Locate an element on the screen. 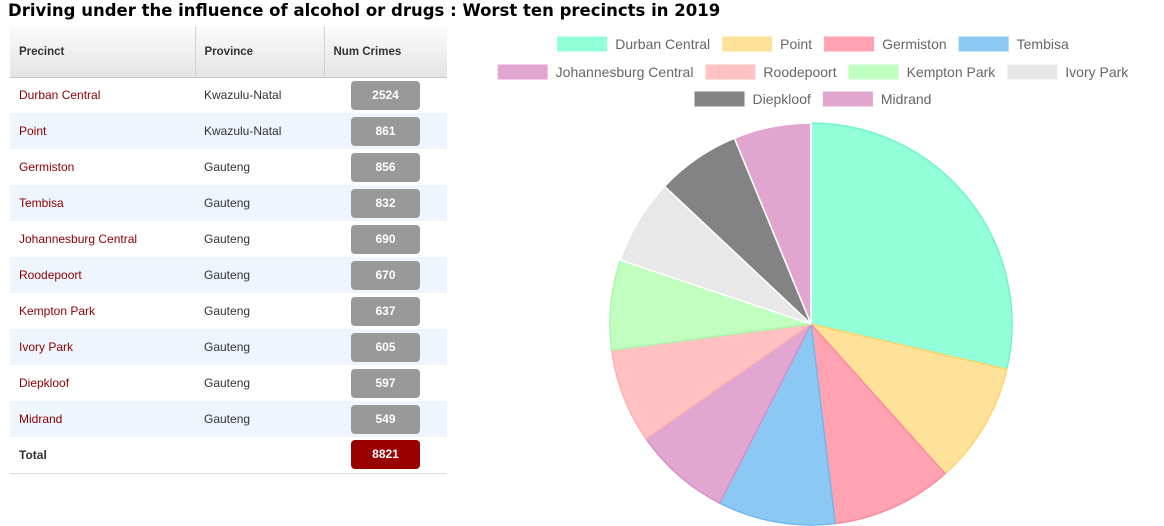 The image size is (1164, 526). num-crimes-badge: 605 is located at coordinates (385, 347).